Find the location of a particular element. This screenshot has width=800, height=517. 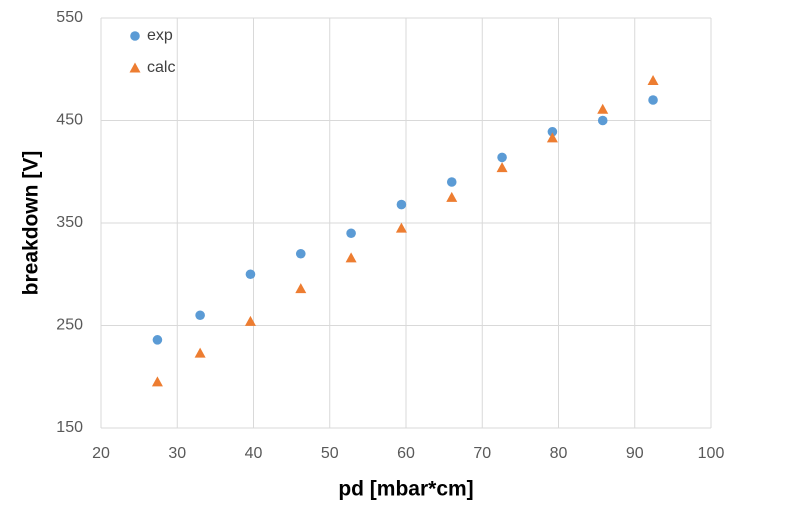

x-tick-label: 50 is located at coordinates (330, 453).